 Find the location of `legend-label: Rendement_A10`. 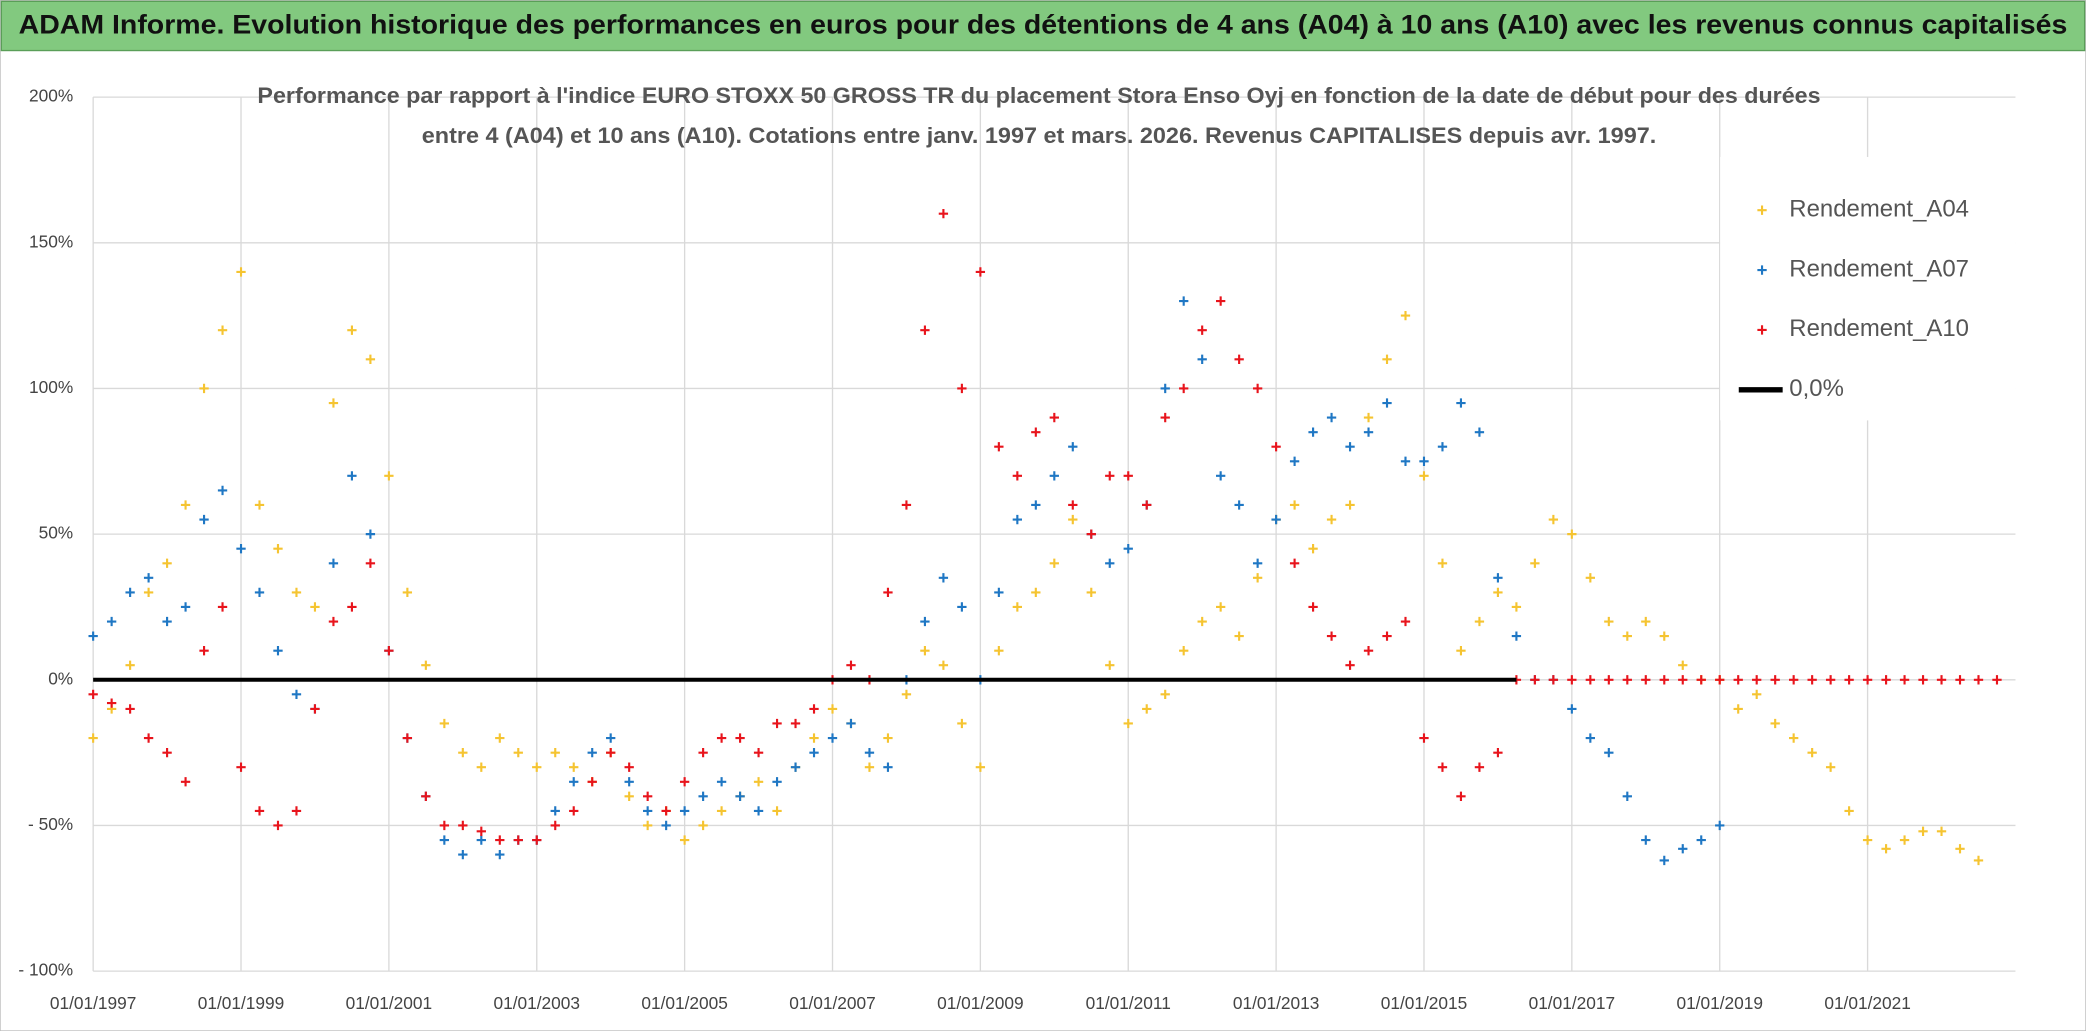

legend-label: Rendement_A10 is located at coordinates (1879, 328).